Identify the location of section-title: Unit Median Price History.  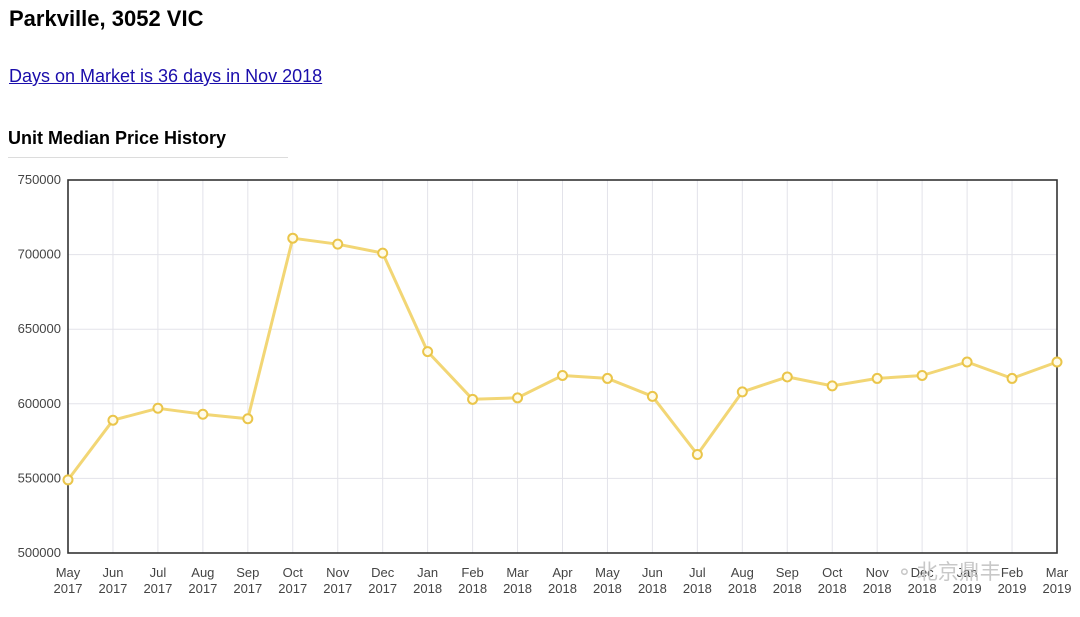
(117, 138).